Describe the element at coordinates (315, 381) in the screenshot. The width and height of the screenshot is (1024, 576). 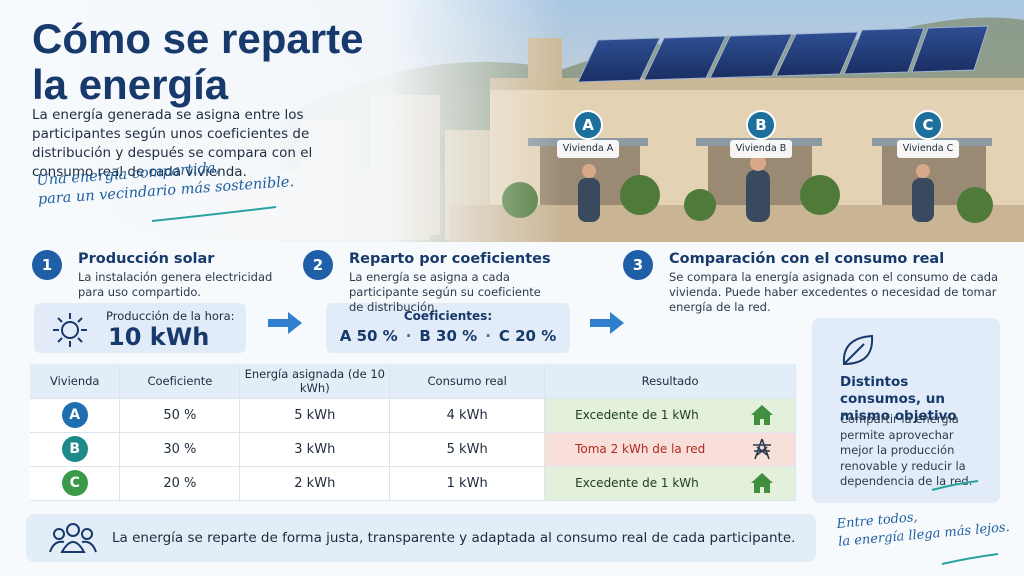
I see `column-header: Energía asignada (de 10 kWh)` at that location.